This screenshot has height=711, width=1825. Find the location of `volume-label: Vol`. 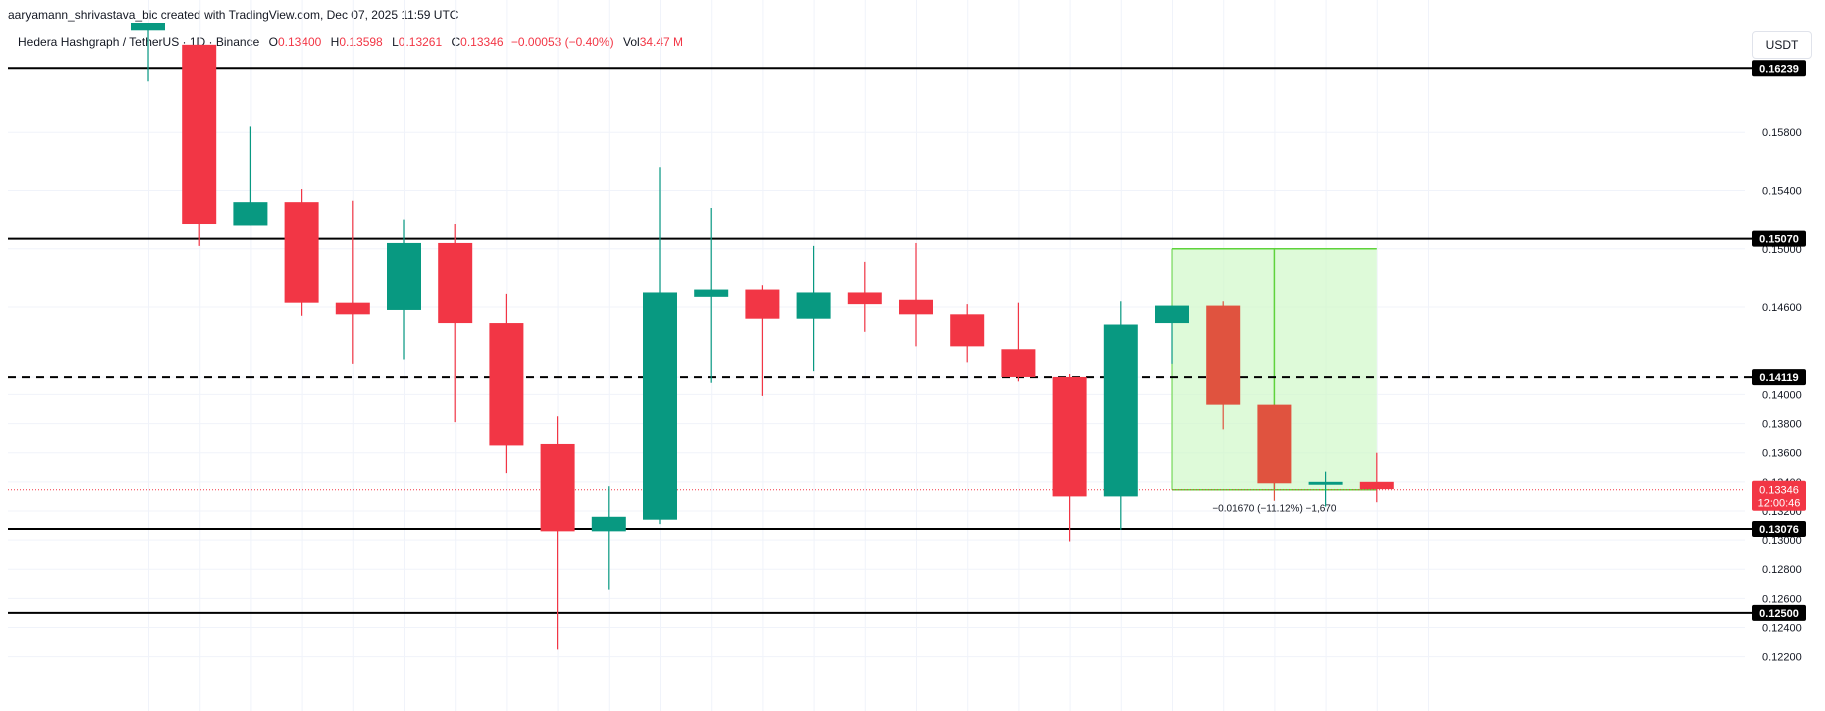

volume-label: Vol is located at coordinates (631, 42).